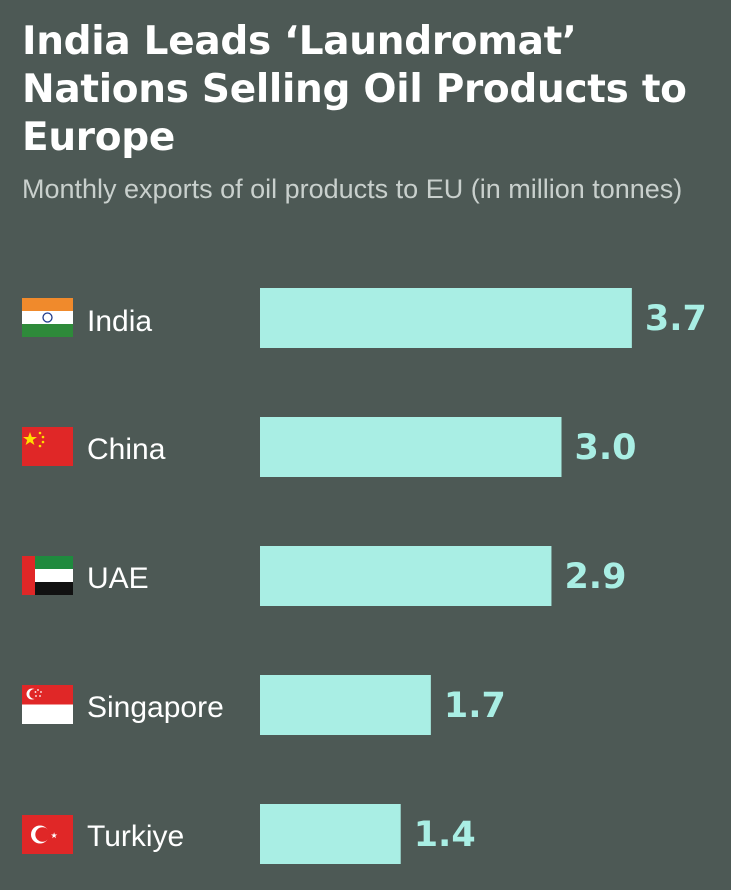  What do you see at coordinates (595, 577) in the screenshot?
I see `value-label-uae: 2.9` at bounding box center [595, 577].